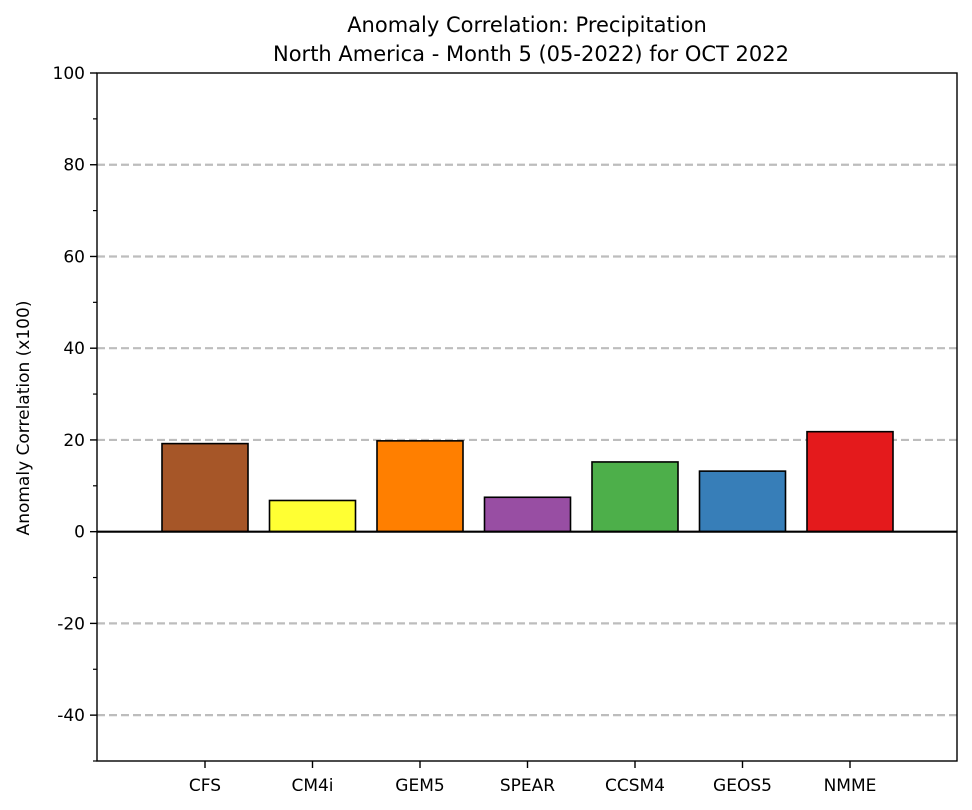  I want to click on y-tick-label: 0, so click(79, 533).